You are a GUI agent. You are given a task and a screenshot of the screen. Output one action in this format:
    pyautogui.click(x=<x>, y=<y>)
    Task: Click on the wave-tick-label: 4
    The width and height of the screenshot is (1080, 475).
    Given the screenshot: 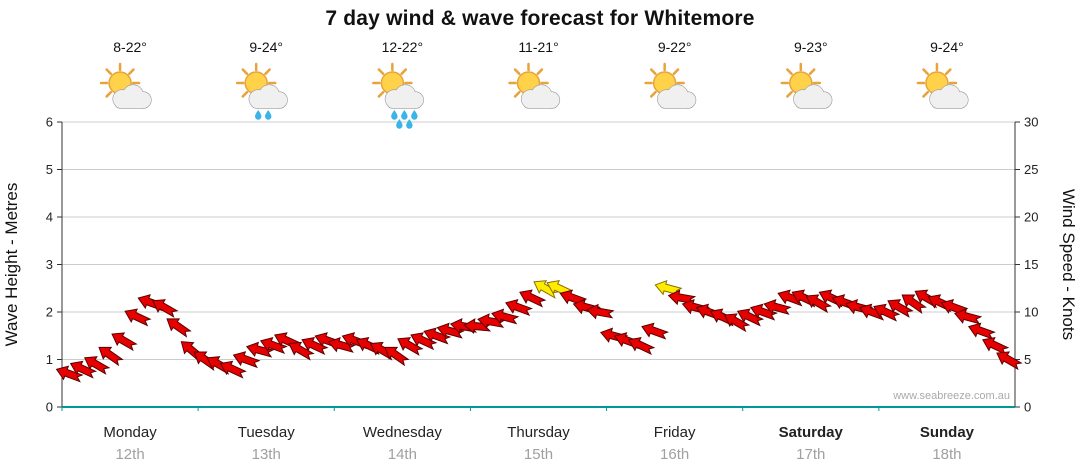 What is the action you would take?
    pyautogui.click(x=49, y=217)
    